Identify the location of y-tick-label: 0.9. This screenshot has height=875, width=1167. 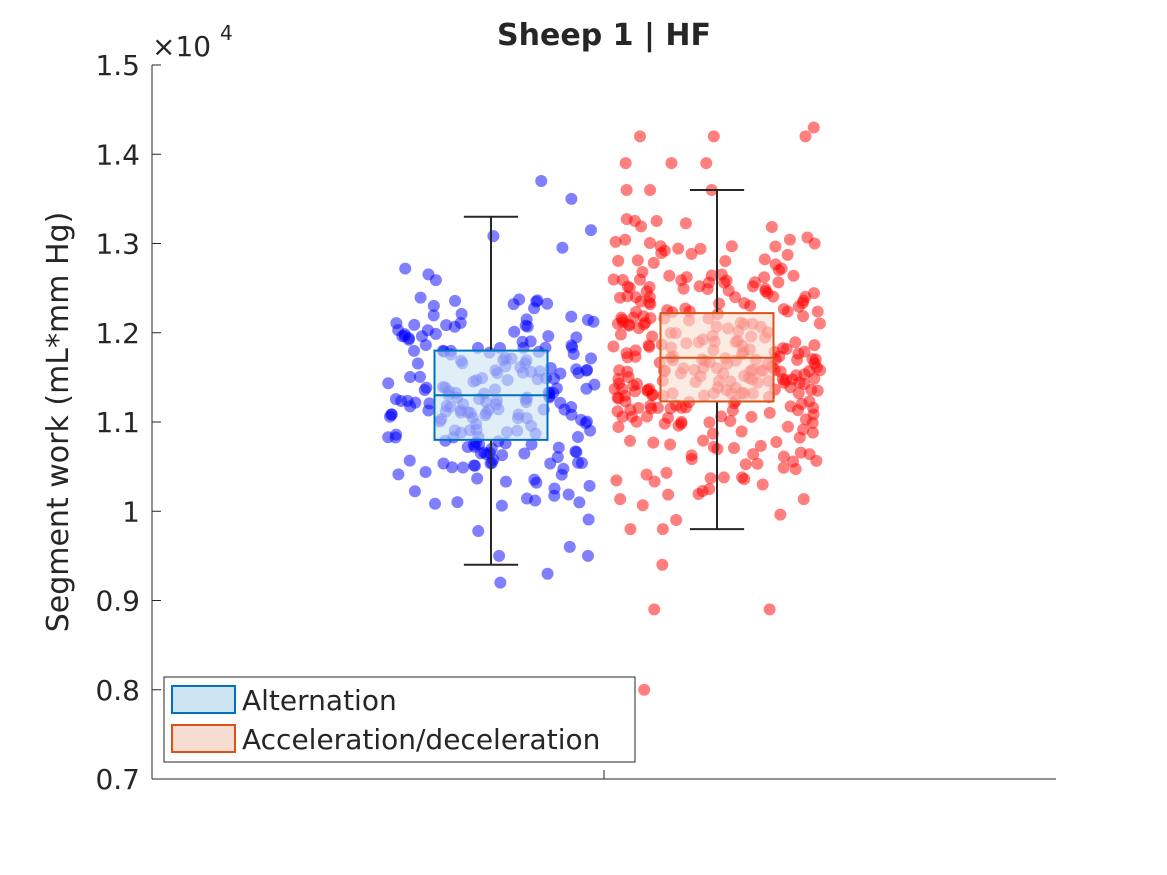
(117, 601).